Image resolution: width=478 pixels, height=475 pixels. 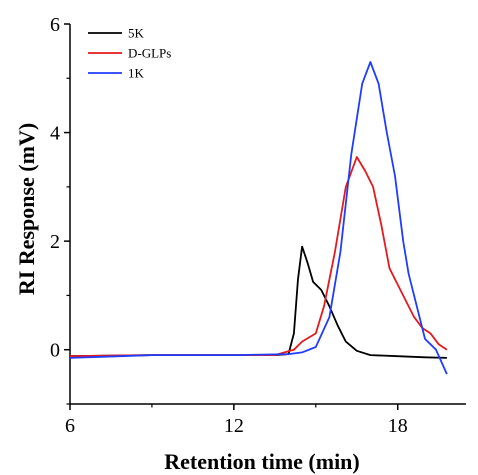 What do you see at coordinates (26, 209) in the screenshot?
I see `y-axis-title: RI Response (mV)` at bounding box center [26, 209].